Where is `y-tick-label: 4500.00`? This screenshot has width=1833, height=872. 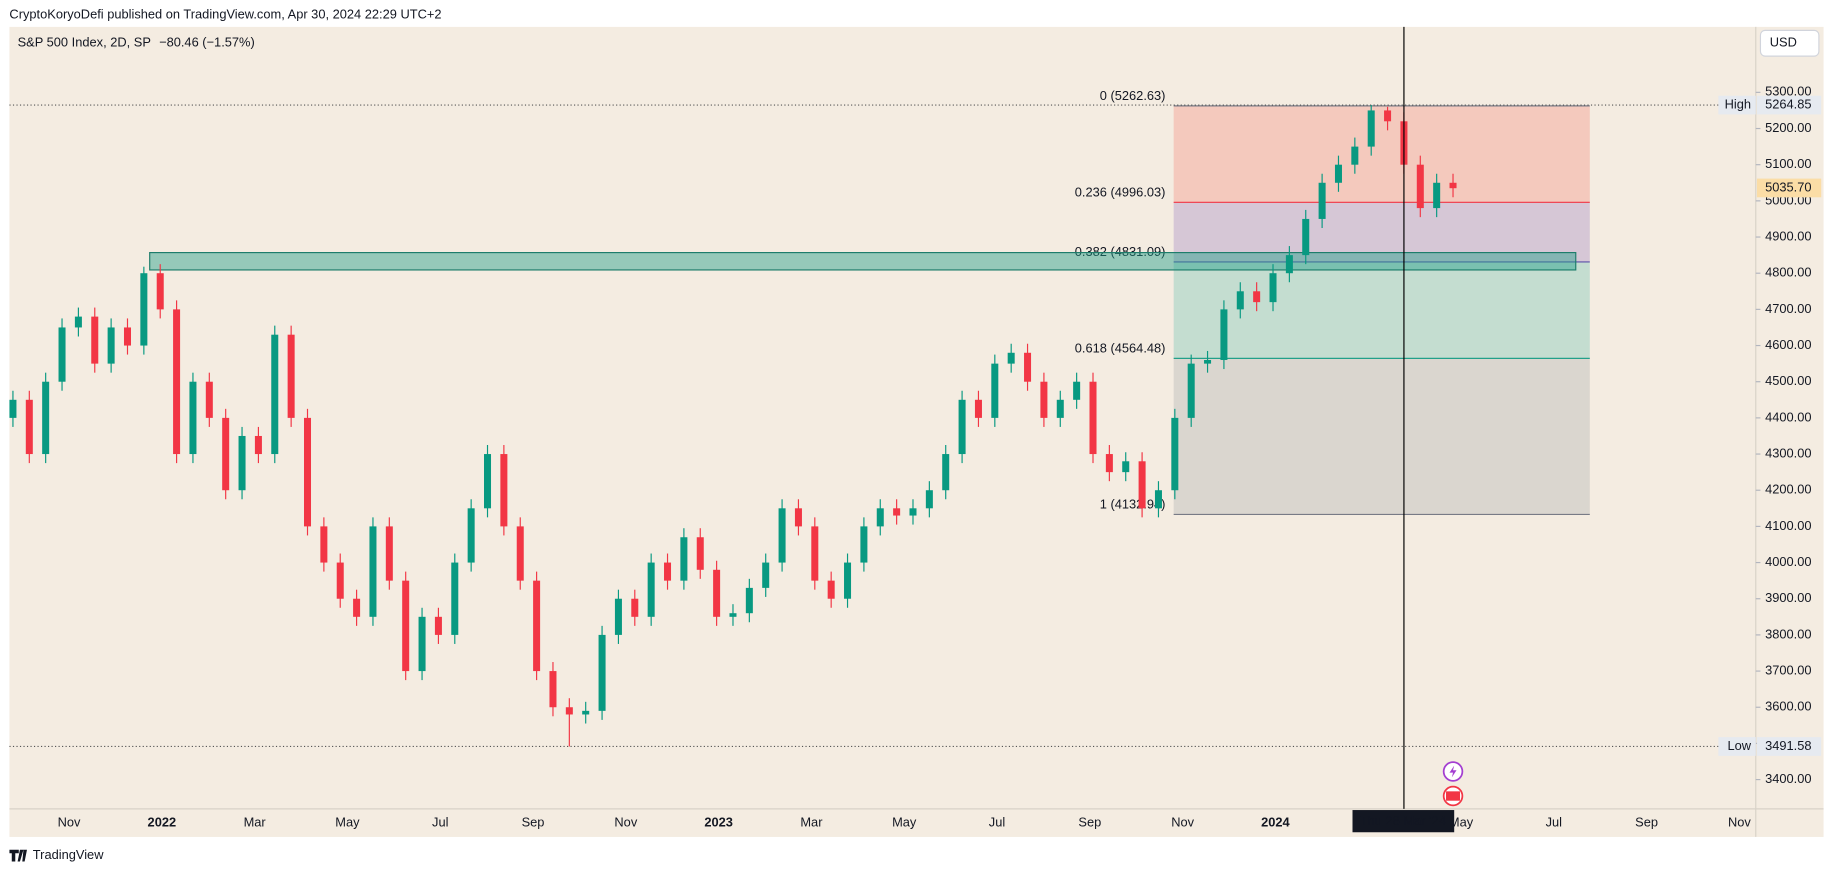
y-tick-label: 4500.00 is located at coordinates (1788, 380).